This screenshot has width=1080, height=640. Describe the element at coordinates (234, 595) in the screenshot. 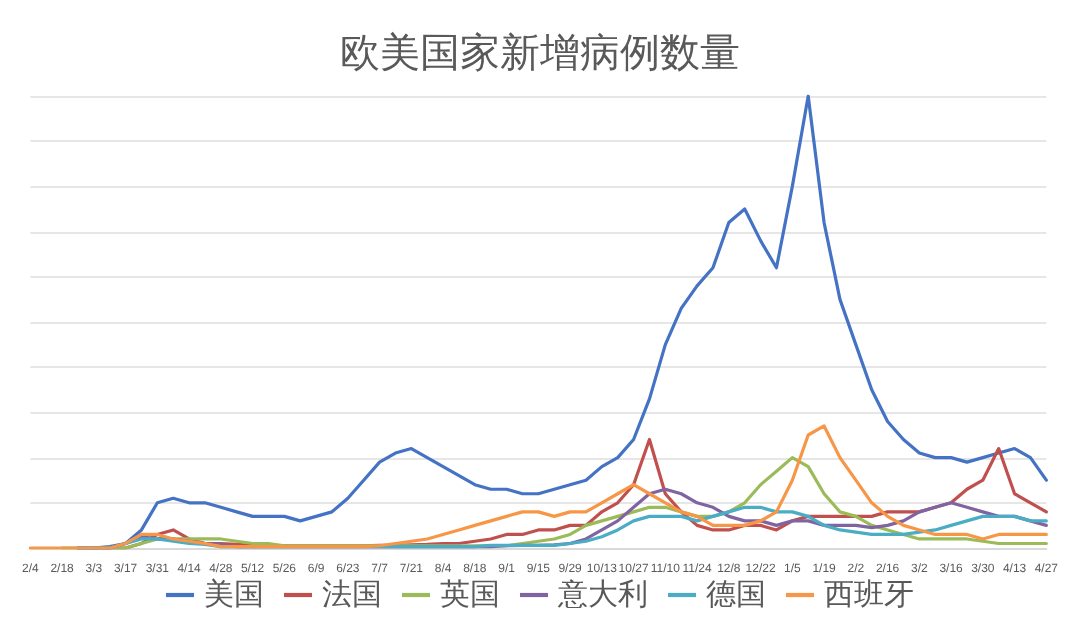

I see `legend-label: 美国` at that location.